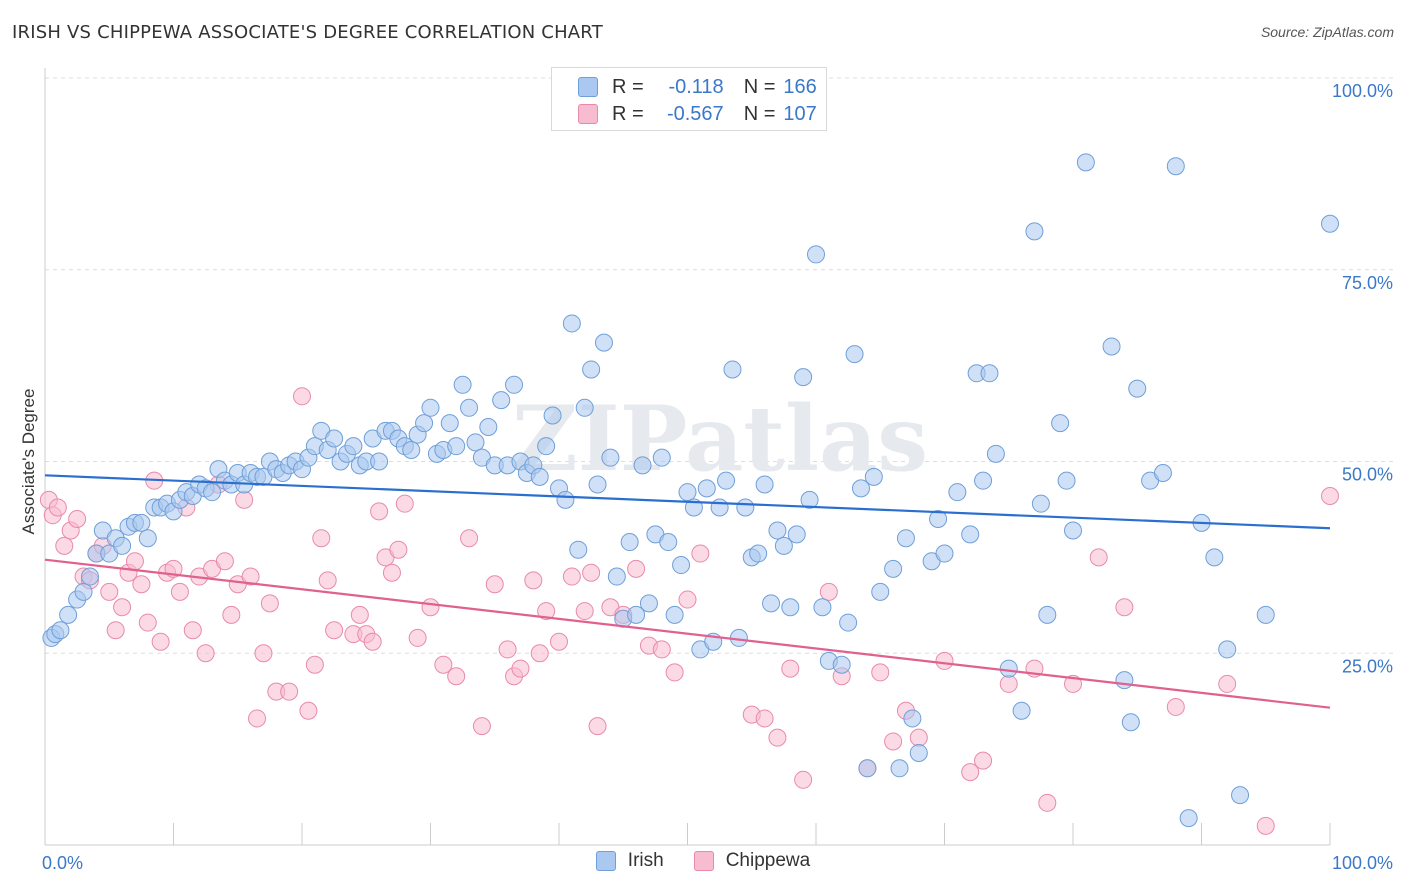 The height and width of the screenshot is (892, 1406). I want to click on y-axis-label: Associate's Degree, so click(28, 462).